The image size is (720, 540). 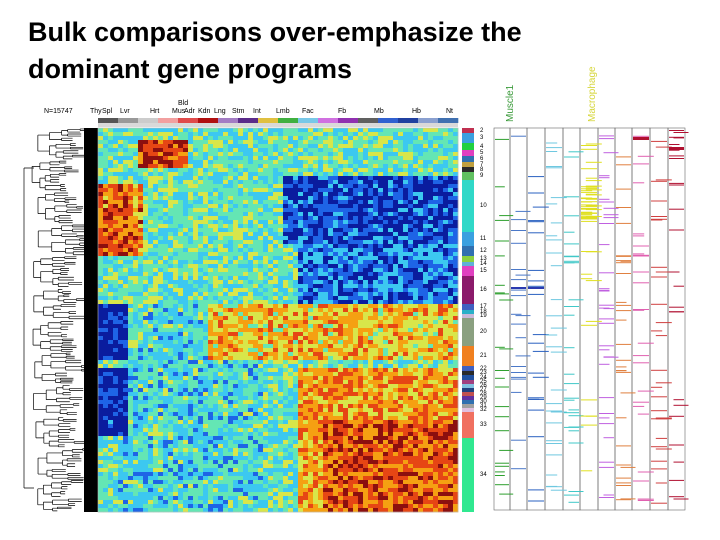 What do you see at coordinates (428, 120) in the screenshot?
I see `tissue-color-segment` at bounding box center [428, 120].